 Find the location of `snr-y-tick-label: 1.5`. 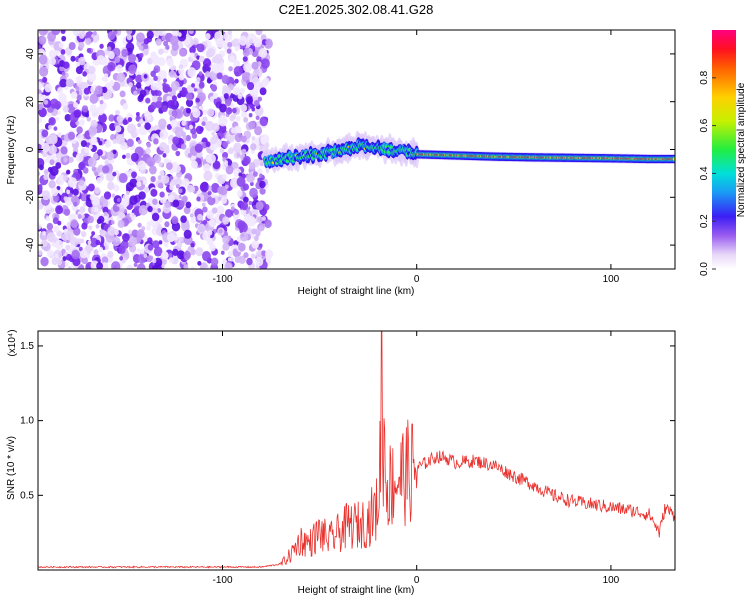

snr-y-tick-label: 1.5 is located at coordinates (27, 346).